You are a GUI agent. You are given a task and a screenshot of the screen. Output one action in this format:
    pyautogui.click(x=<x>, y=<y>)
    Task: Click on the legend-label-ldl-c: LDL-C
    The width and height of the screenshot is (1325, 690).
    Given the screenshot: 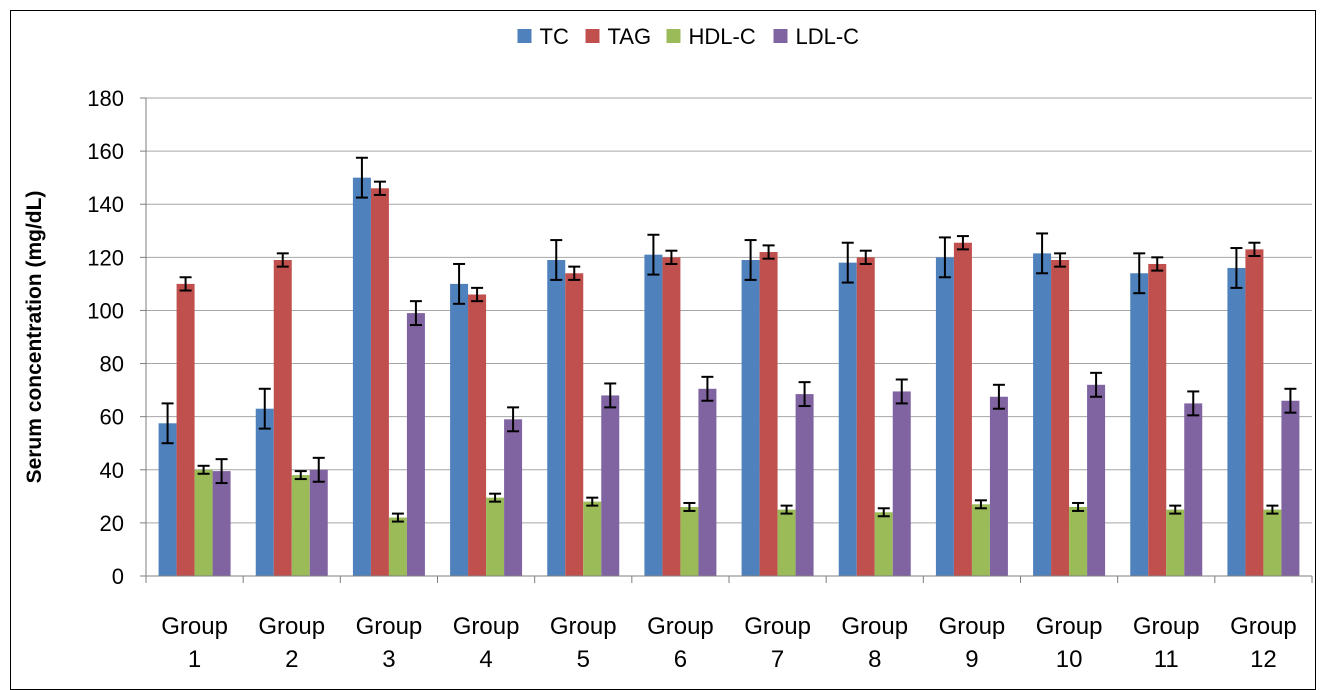 What is the action you would take?
    pyautogui.click(x=828, y=36)
    